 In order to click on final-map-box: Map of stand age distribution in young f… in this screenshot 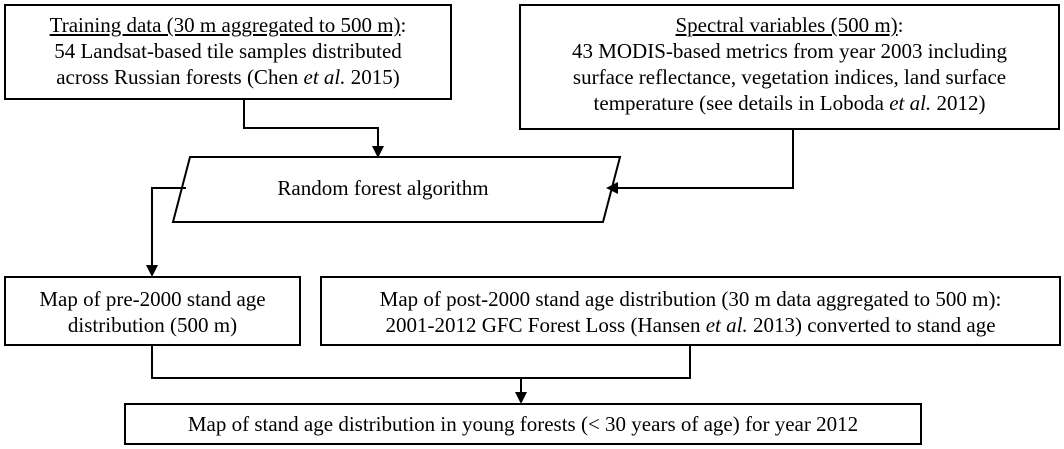, I will do `click(523, 424)`.